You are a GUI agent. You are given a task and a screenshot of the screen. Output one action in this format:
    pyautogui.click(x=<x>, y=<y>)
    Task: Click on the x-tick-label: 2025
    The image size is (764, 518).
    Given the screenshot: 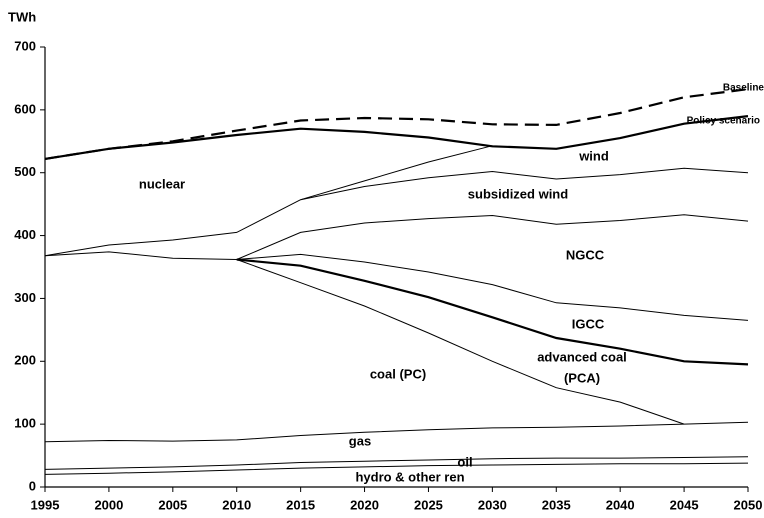 What is the action you would take?
    pyautogui.click(x=428, y=504)
    